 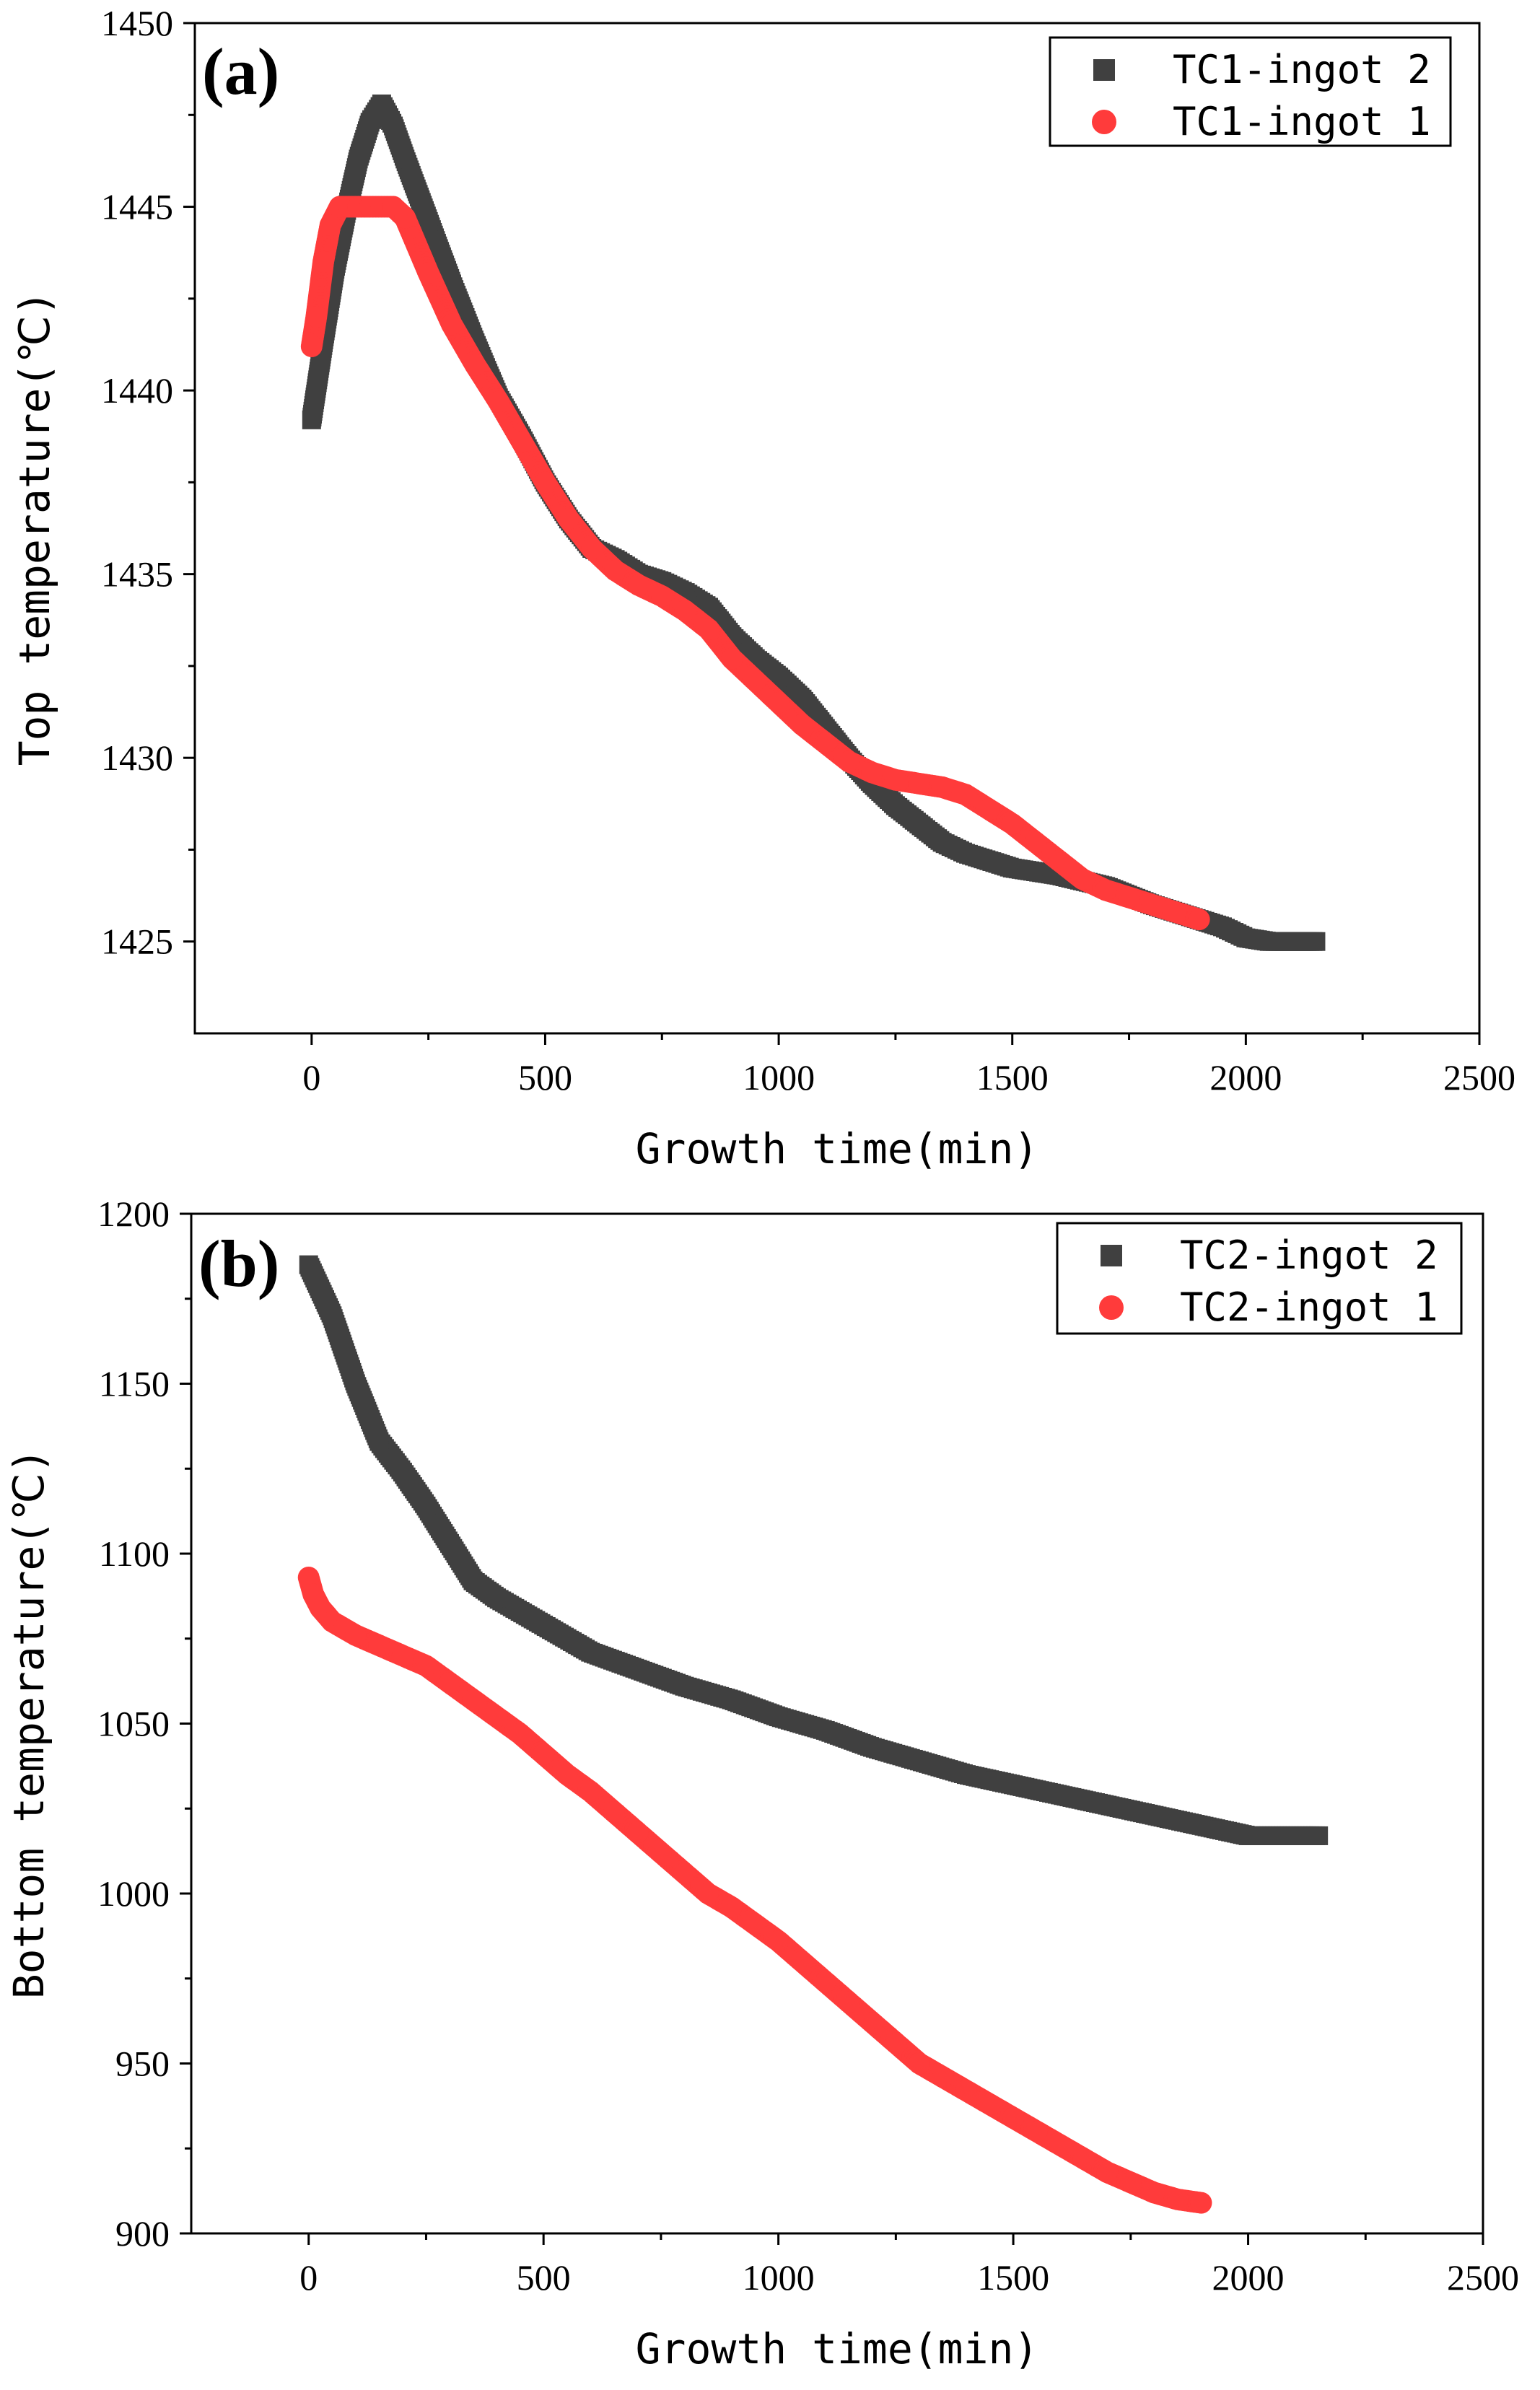 What do you see at coordinates (137, 574) in the screenshot?
I see `y-tick-label: 1435` at bounding box center [137, 574].